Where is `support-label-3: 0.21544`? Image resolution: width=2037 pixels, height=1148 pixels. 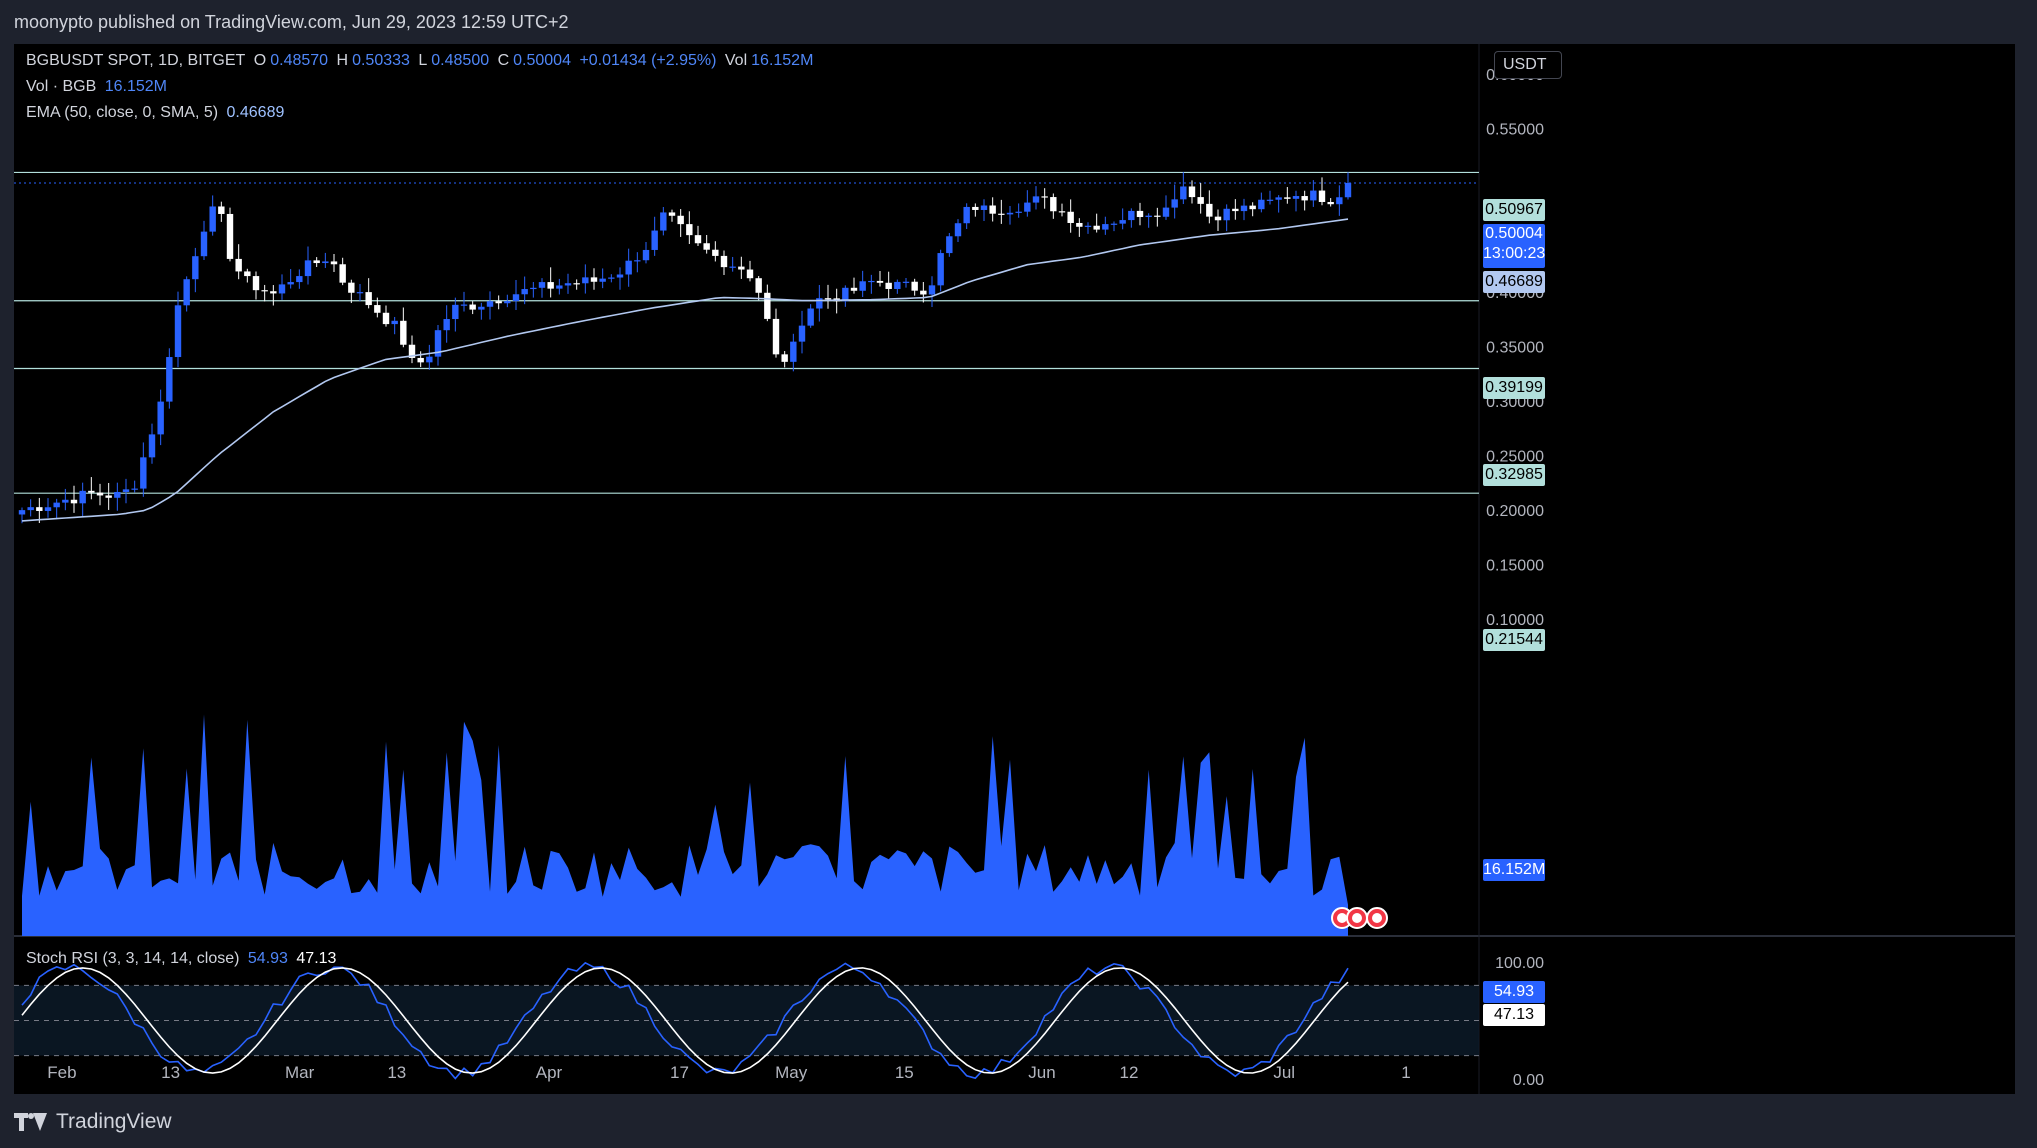
support-label-3: 0.21544 is located at coordinates (1514, 640).